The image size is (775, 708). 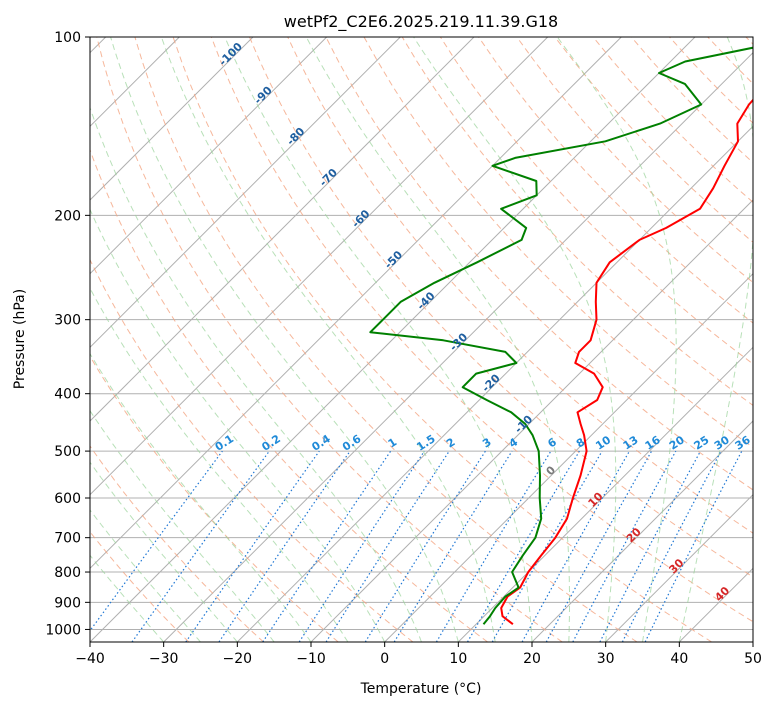 I want to click on y-axis-label: Pressure (hPa), so click(x=20, y=339).